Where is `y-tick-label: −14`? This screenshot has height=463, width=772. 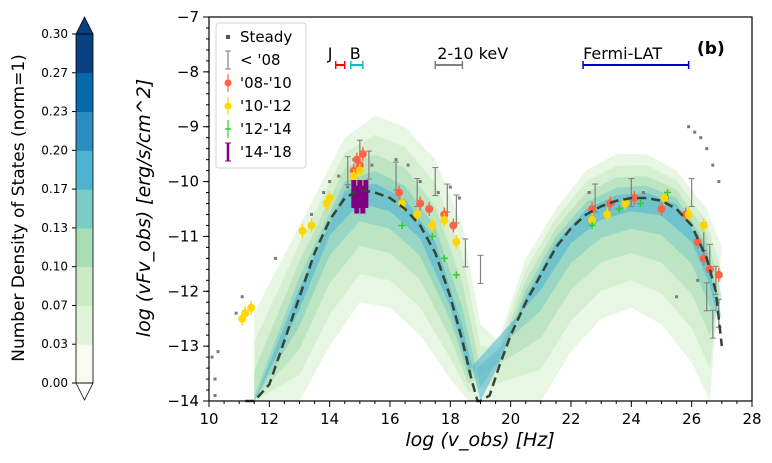 y-tick-label: −14 is located at coordinates (183, 401).